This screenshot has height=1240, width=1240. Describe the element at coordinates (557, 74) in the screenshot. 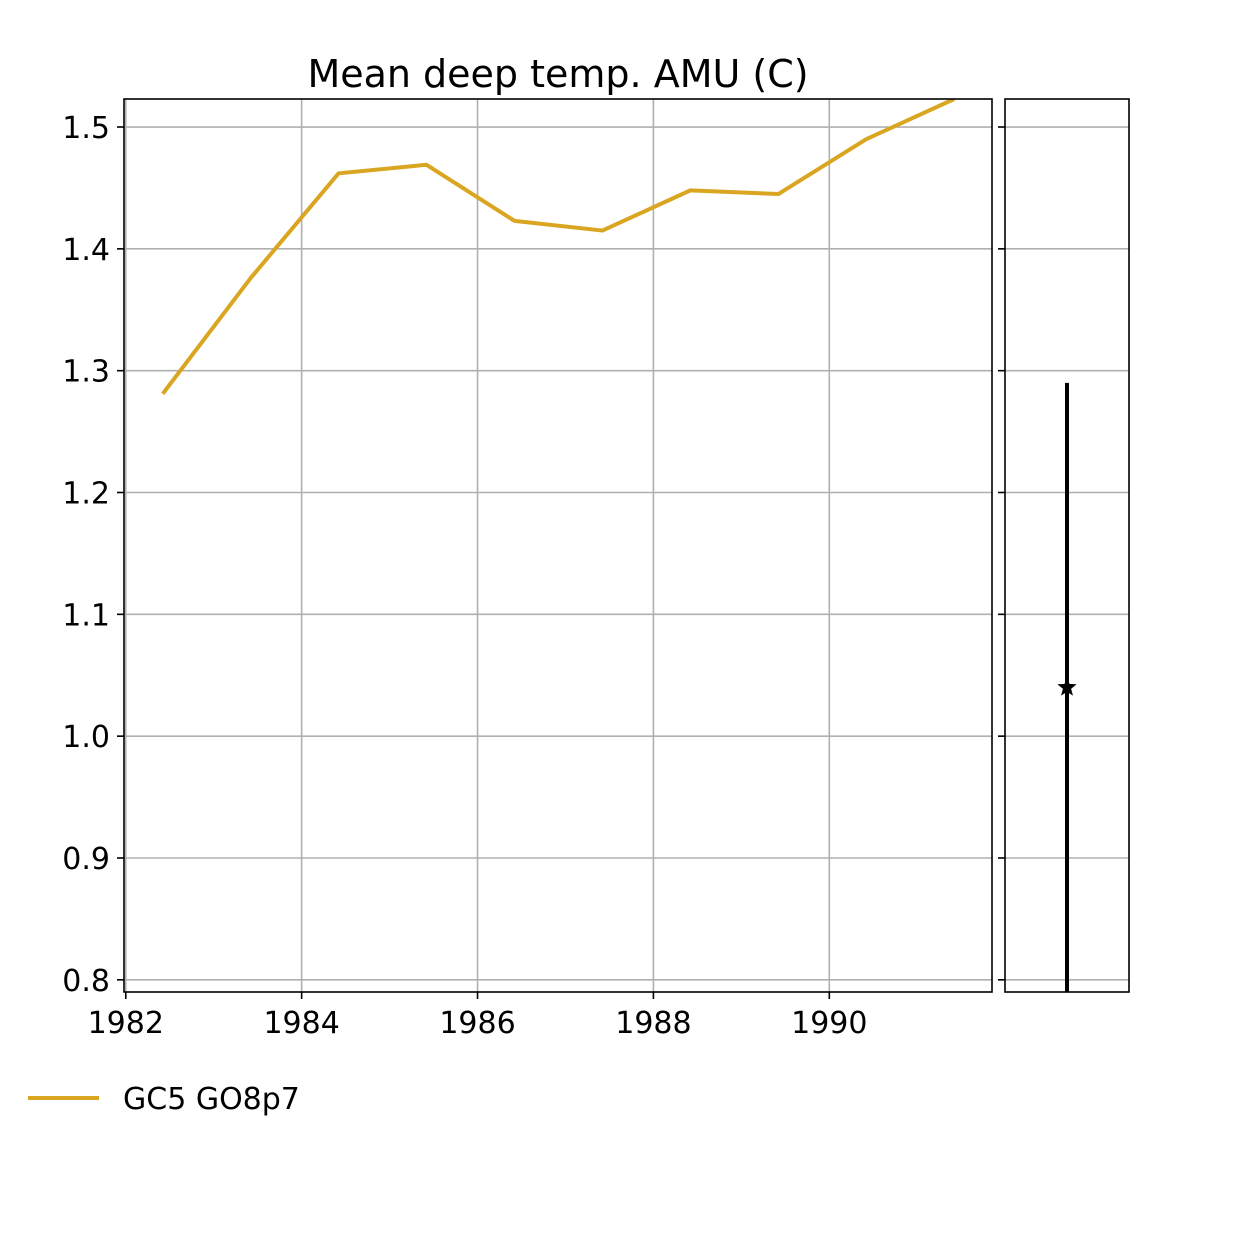

I see `chart-title: Mean deep temp. AMU (C)` at that location.